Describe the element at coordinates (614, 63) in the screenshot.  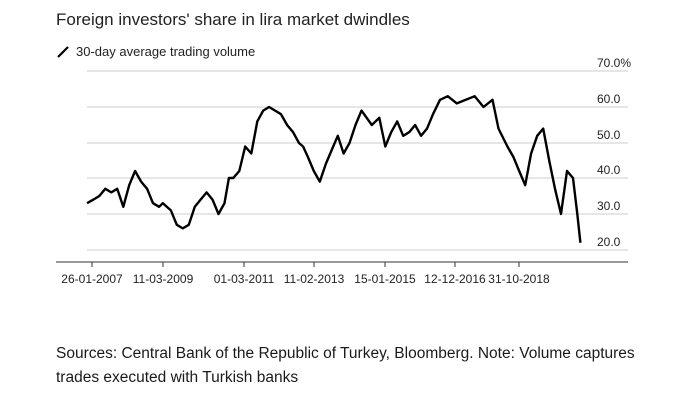
I see `y-tick-label: 70.0%` at that location.